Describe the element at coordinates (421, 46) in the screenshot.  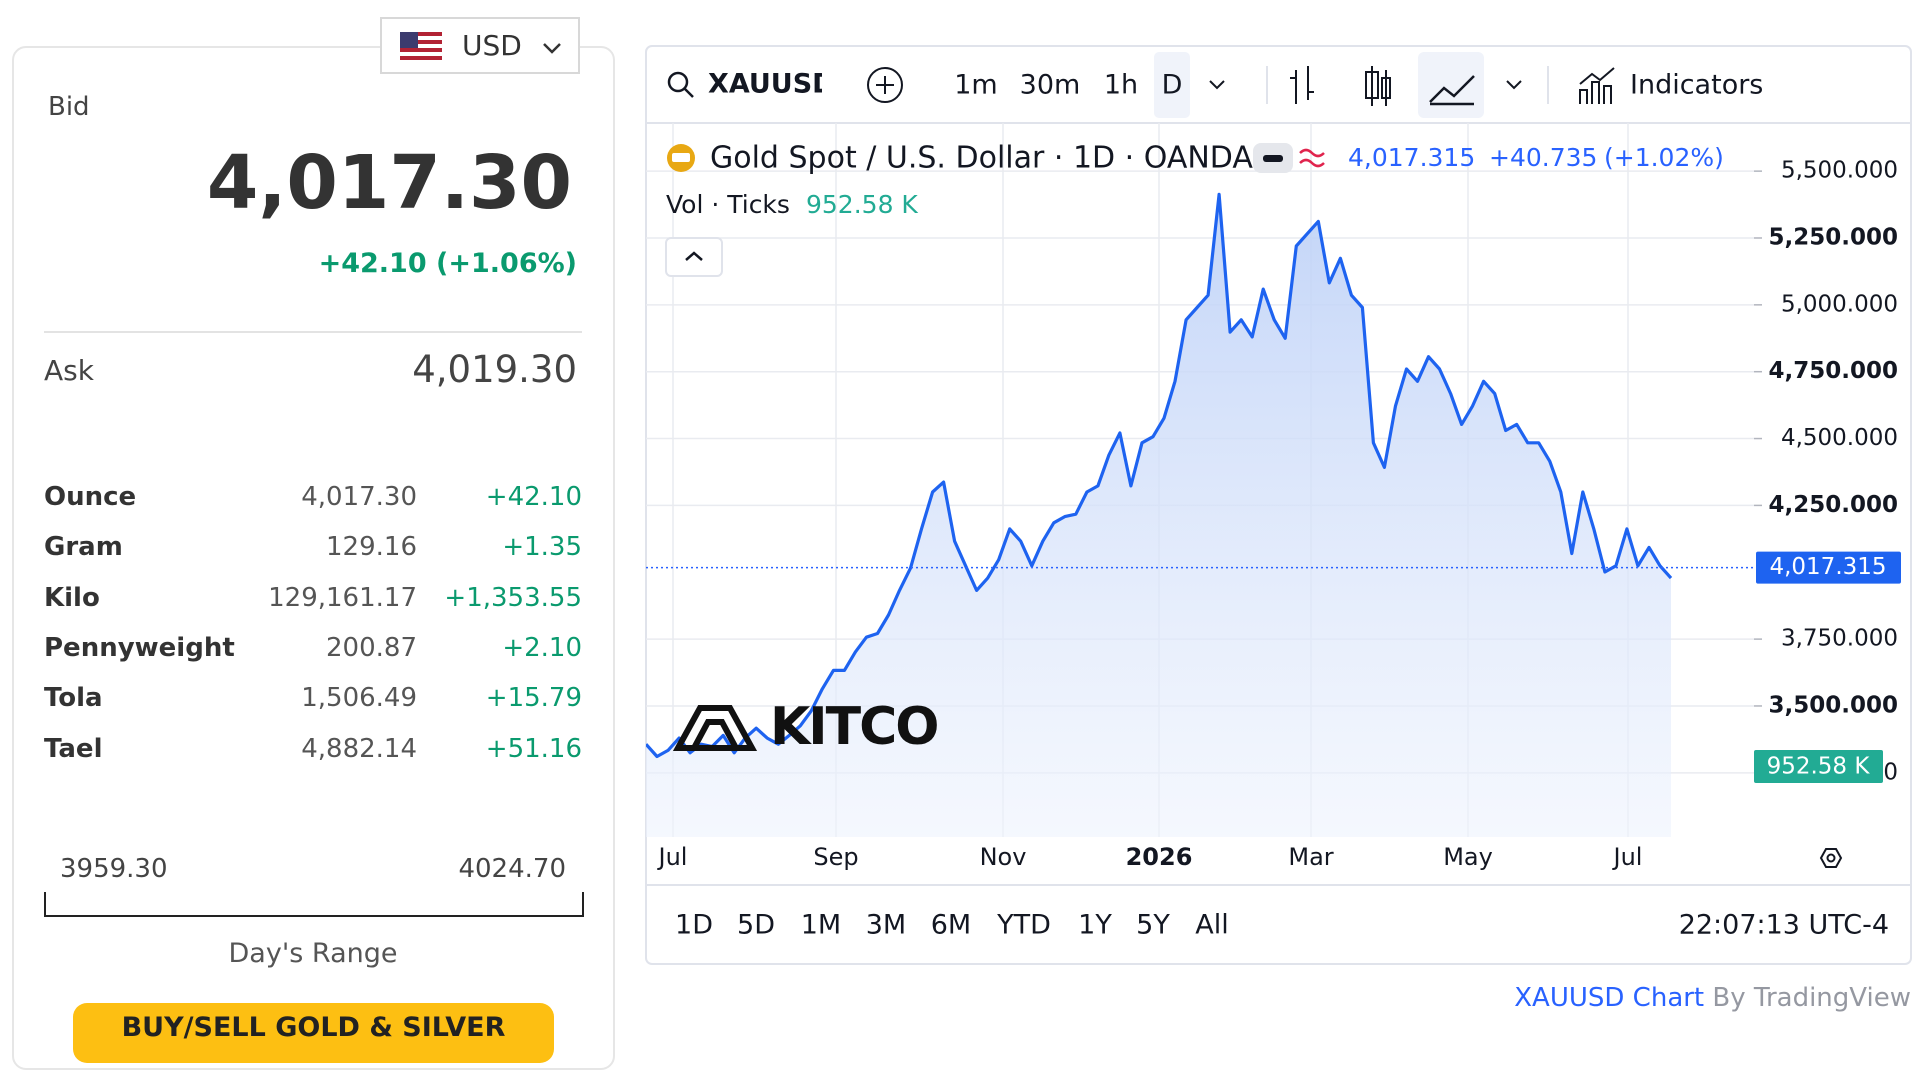
I see `us-flag` at that location.